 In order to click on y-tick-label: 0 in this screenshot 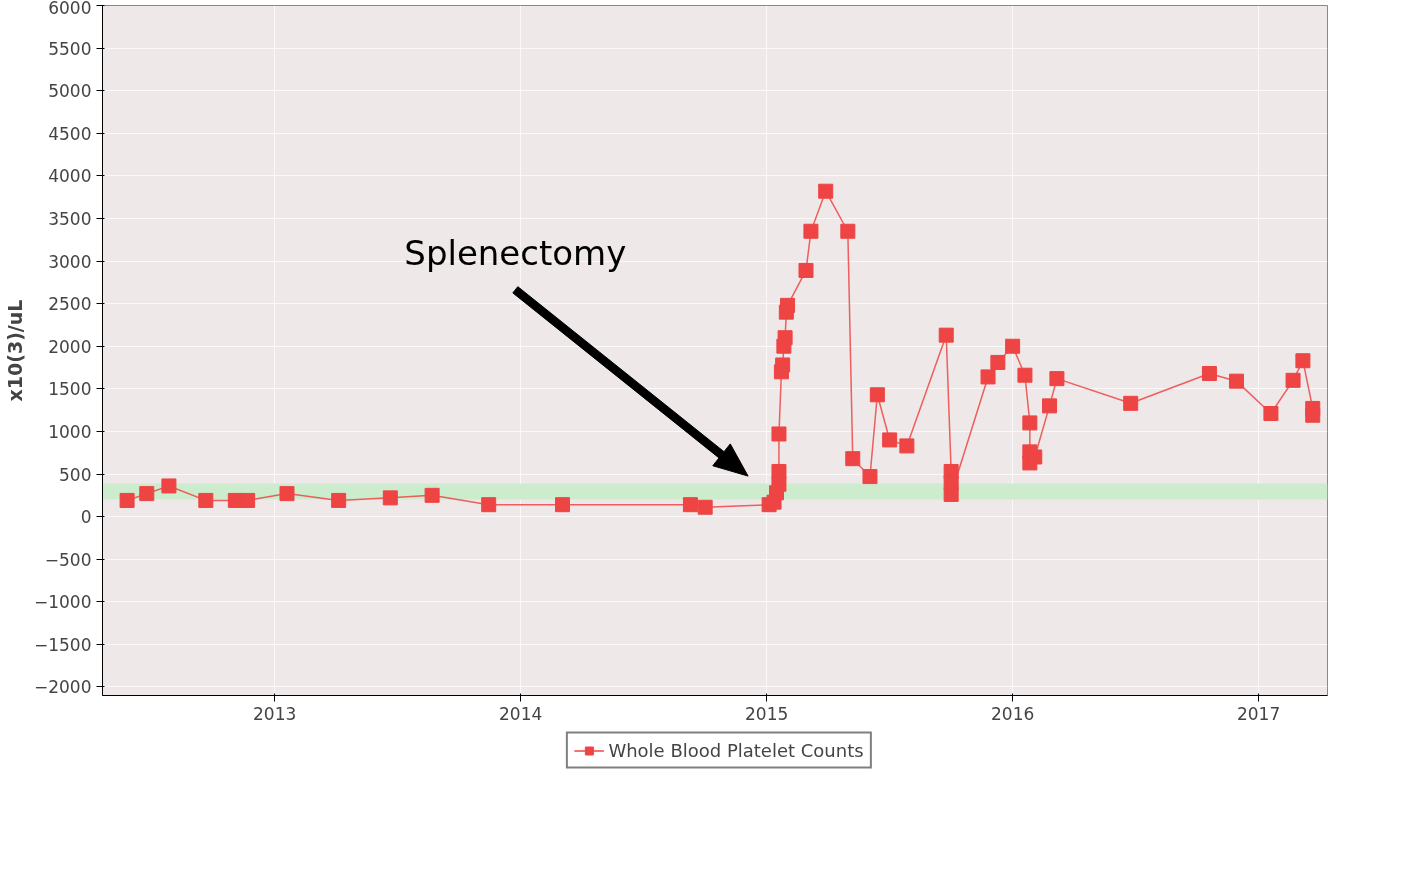, I will do `click(86, 517)`.